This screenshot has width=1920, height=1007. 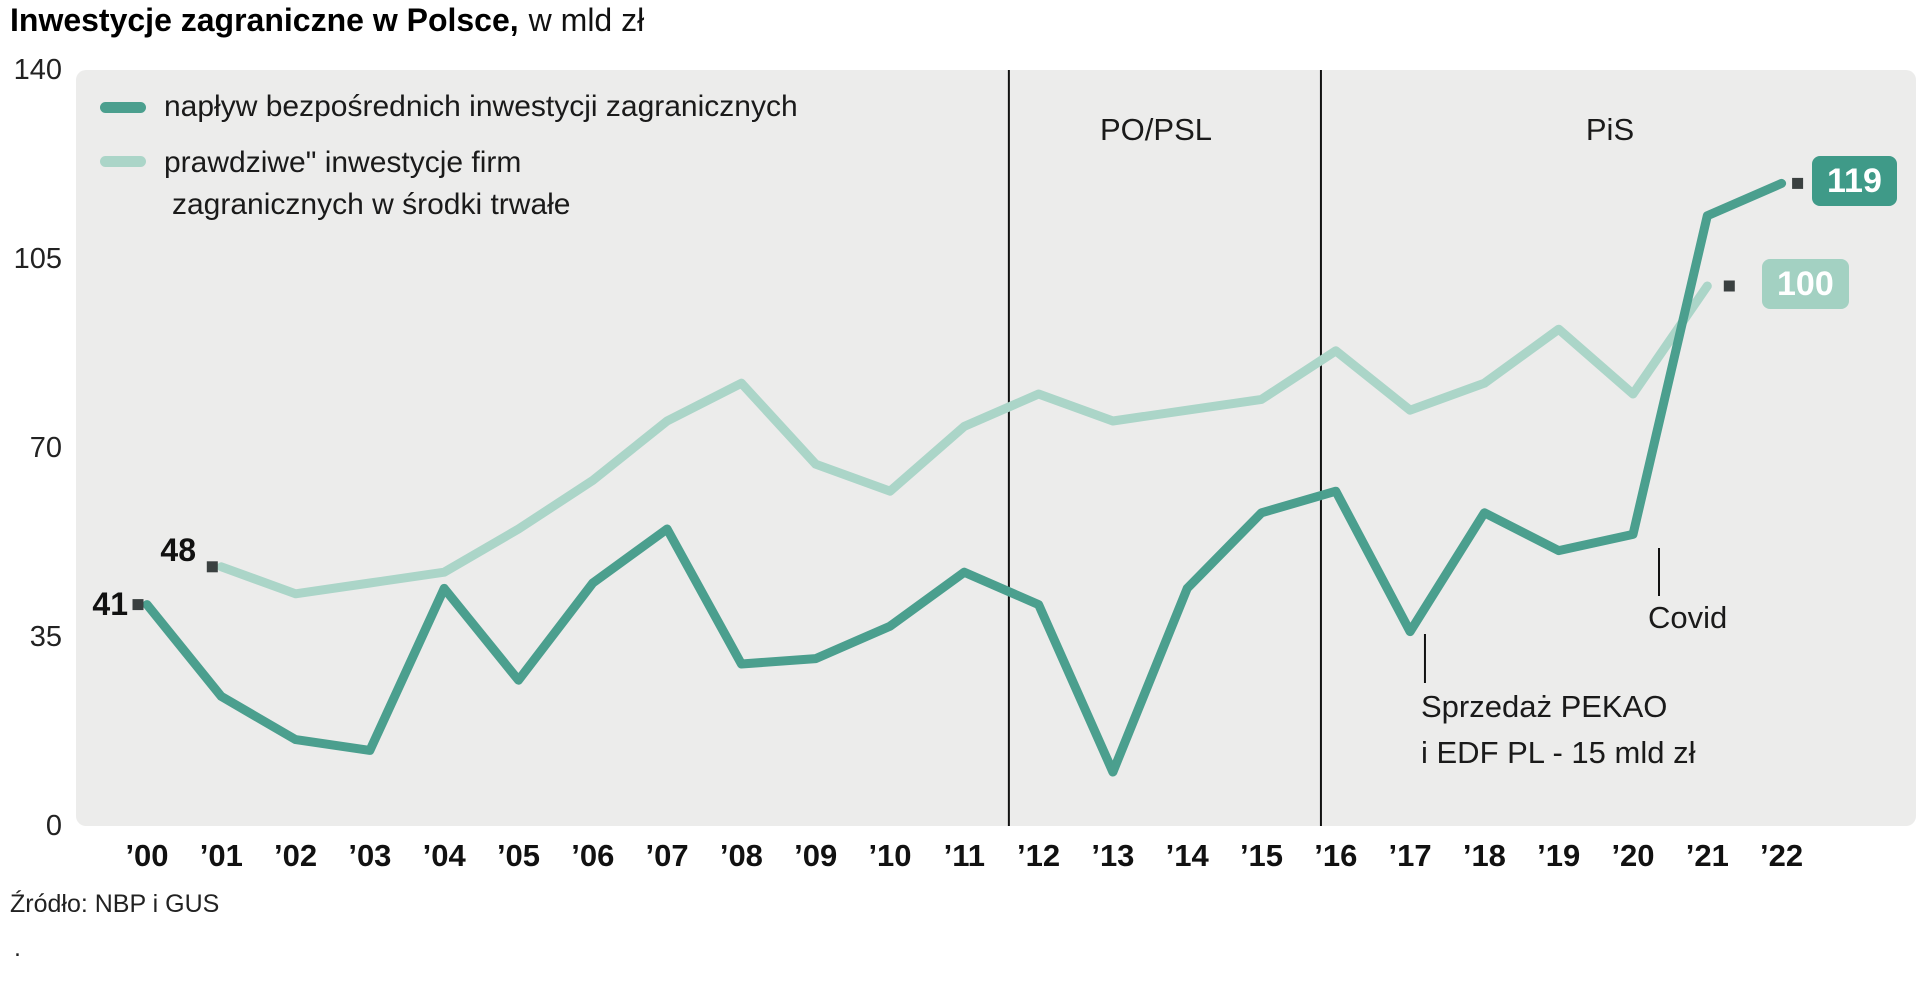 What do you see at coordinates (1558, 752) in the screenshot?
I see `annotation-pekao-line2: i EDF PL - 15 mld zł` at bounding box center [1558, 752].